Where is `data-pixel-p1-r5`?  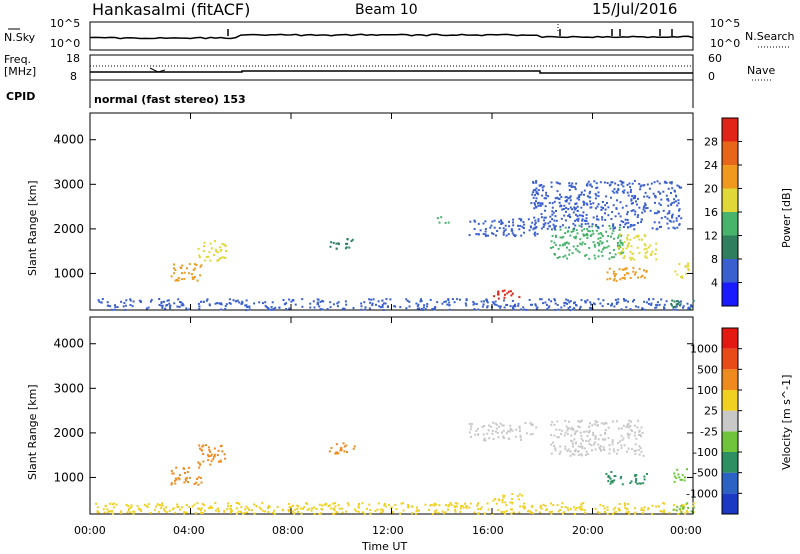 data-pixel-p1-r5 is located at coordinates (495, 499).